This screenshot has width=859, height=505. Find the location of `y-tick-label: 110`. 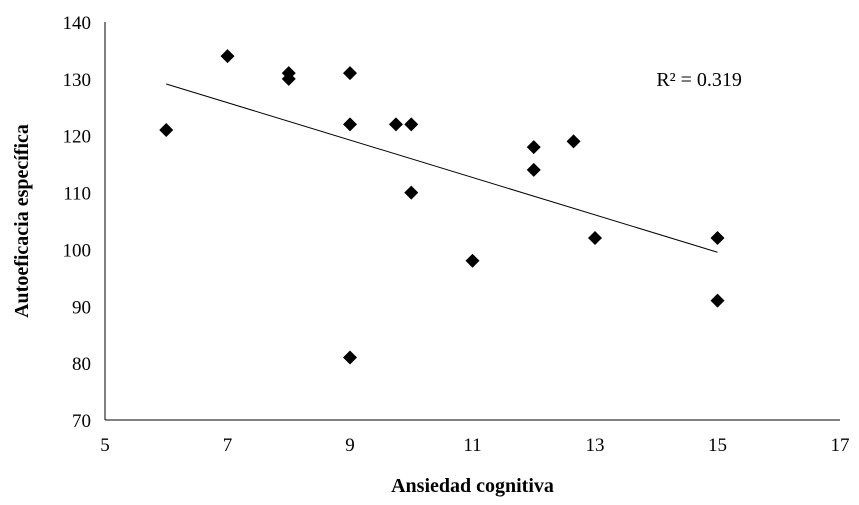

y-tick-label: 110 is located at coordinates (77, 194).